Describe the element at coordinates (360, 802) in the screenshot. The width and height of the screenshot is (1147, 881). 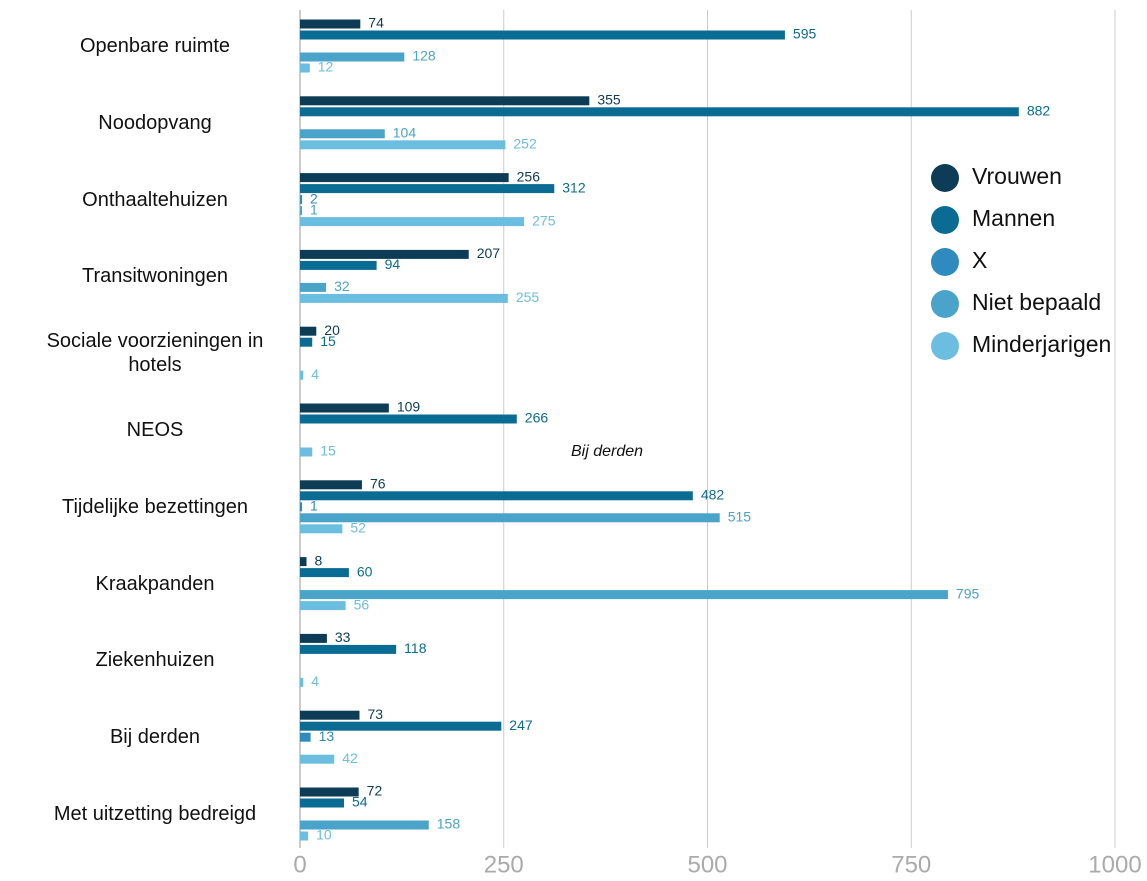
I see `value-label: 54` at that location.